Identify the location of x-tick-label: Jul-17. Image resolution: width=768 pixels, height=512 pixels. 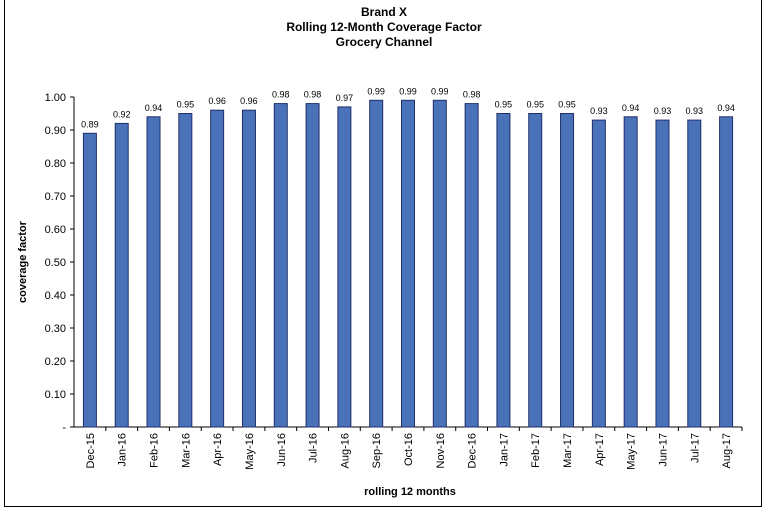
(695, 448).